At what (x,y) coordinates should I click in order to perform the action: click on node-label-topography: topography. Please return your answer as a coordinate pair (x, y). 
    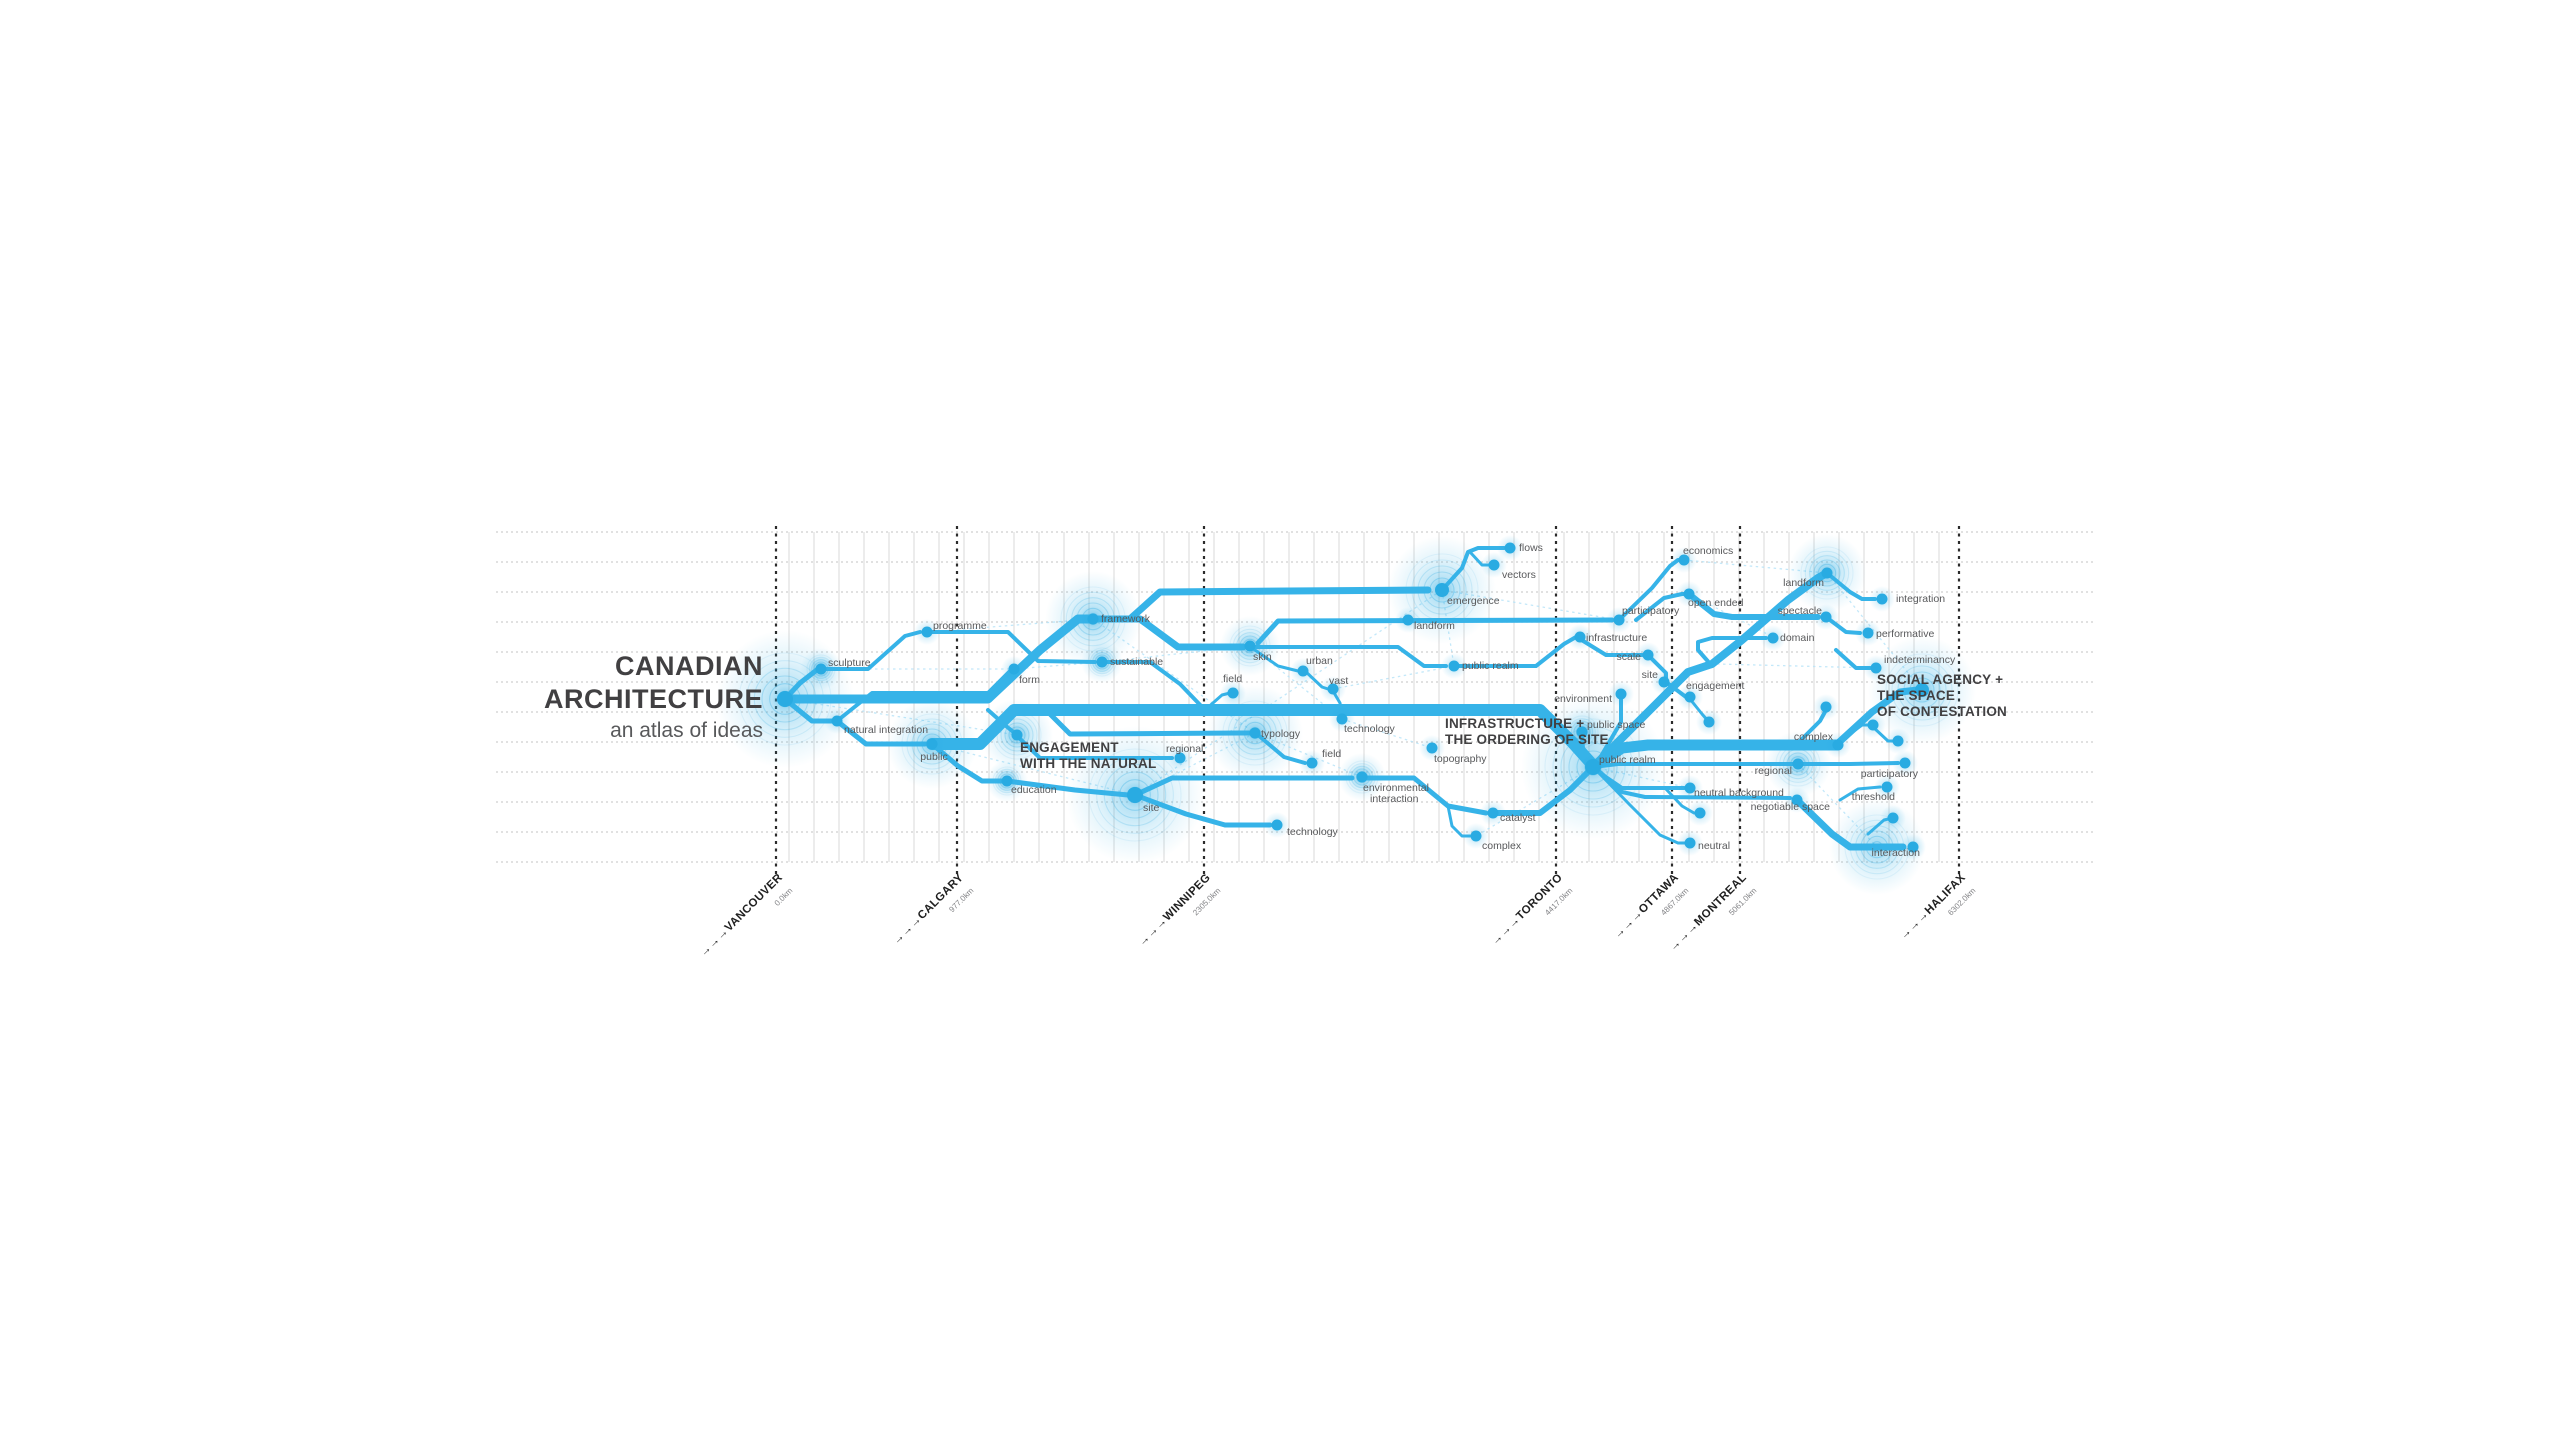
    Looking at the image, I should click on (1460, 759).